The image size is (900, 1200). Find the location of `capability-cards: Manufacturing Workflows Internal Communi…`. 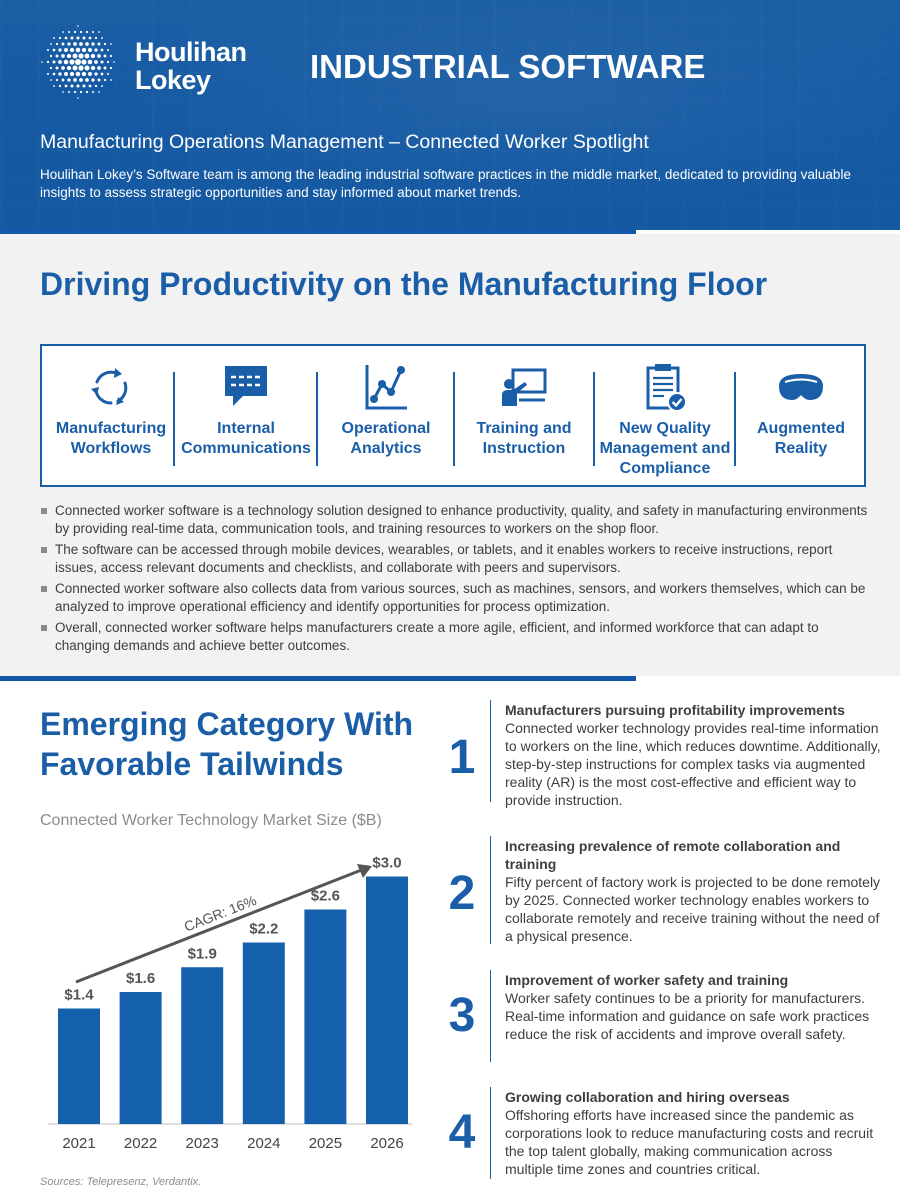

capability-cards: Manufacturing Workflows Internal Communi… is located at coordinates (453, 415).